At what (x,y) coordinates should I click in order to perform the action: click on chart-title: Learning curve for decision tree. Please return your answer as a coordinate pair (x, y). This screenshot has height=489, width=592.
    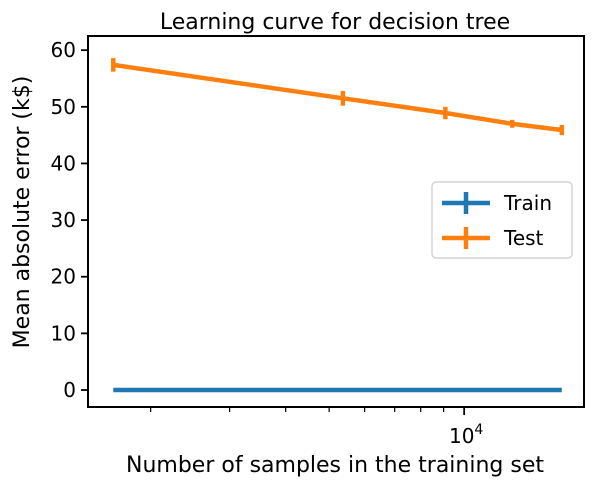
    Looking at the image, I should click on (335, 22).